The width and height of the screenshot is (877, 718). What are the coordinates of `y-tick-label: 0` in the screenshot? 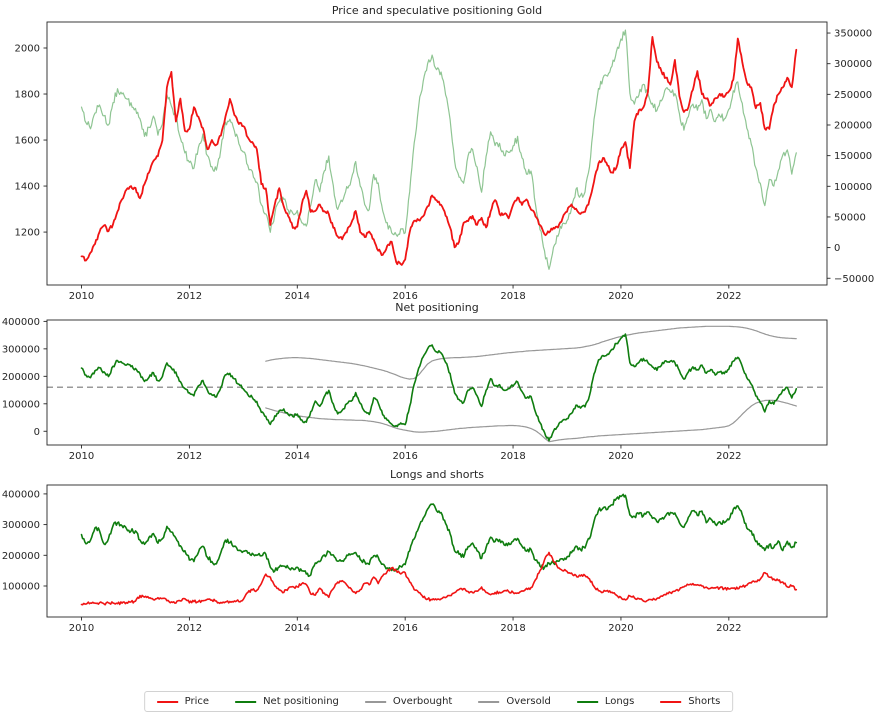 It's located at (37, 432).